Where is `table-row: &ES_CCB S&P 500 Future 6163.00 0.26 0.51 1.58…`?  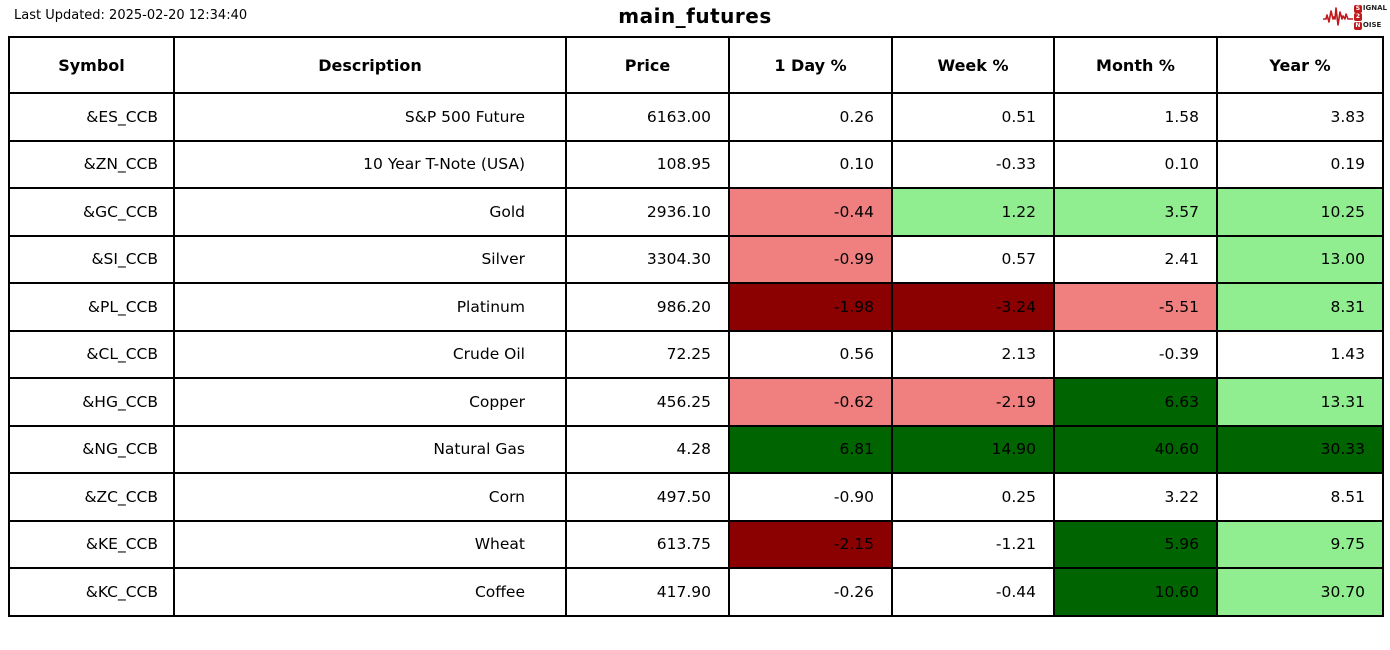 table-row: &ES_CCB S&P 500 Future 6163.00 0.26 0.51 1.58… is located at coordinates (696, 117).